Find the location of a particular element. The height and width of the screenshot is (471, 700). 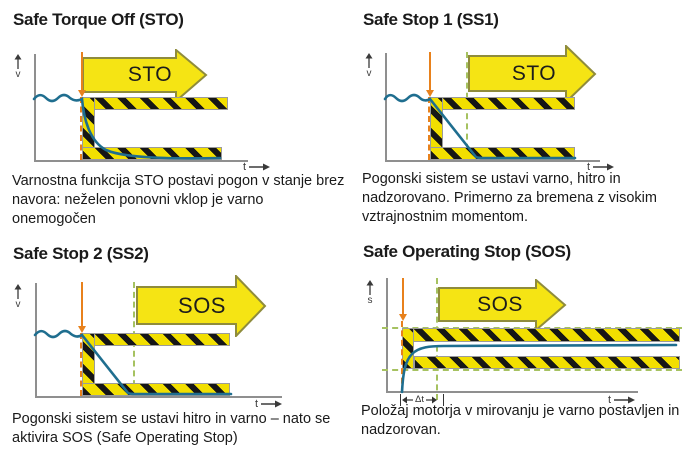

y-axis-letter: s is located at coordinates (370, 300).